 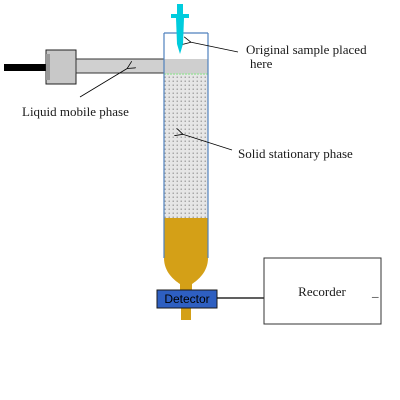 What do you see at coordinates (75, 111) in the screenshot?
I see `mobile-phase-label: Liquid mobile phase` at bounding box center [75, 111].